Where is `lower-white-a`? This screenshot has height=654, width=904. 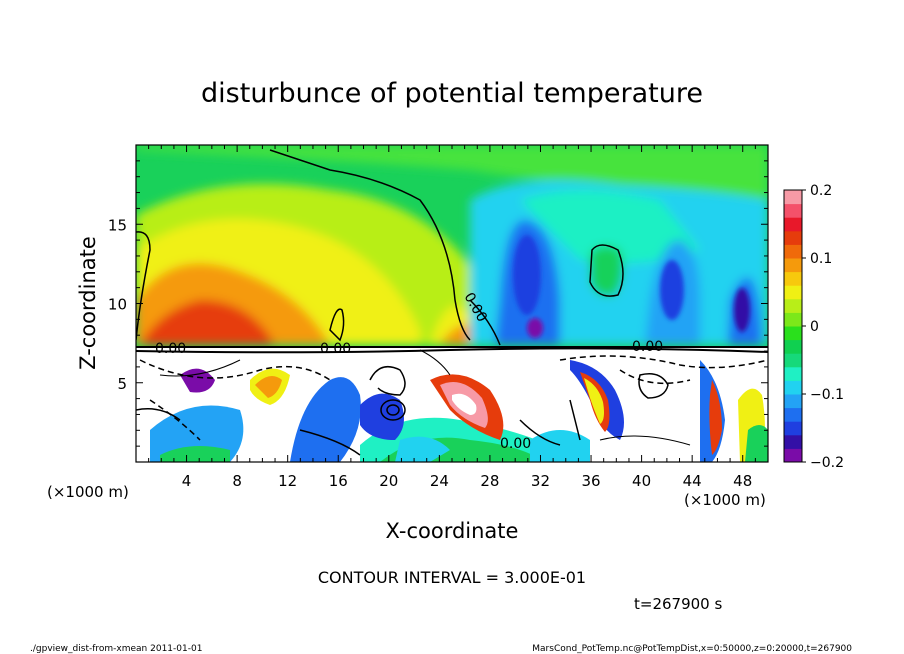 lower-white-a is located at coordinates (464, 404).